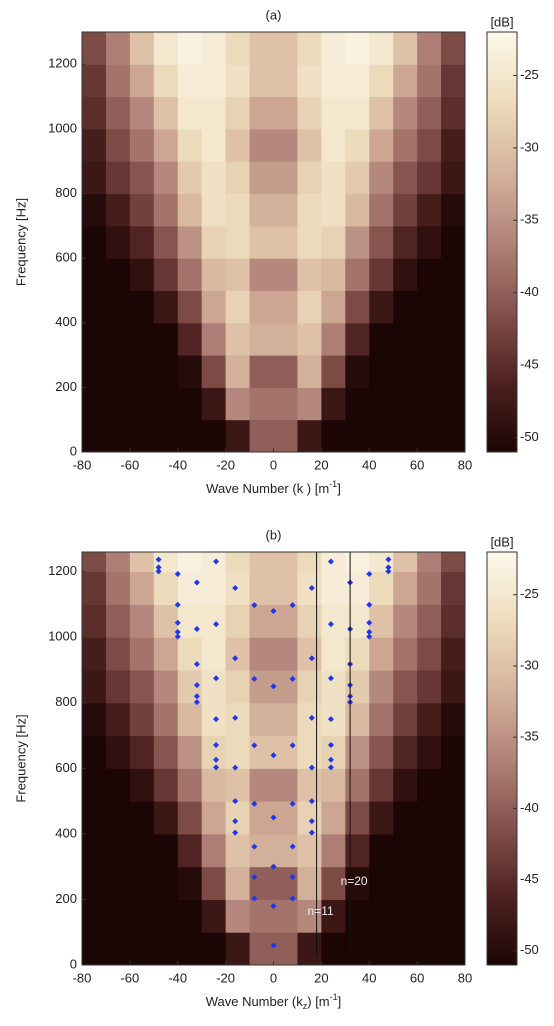 The height and width of the screenshot is (1026, 554). What do you see at coordinates (273, 977) in the screenshot?
I see `x-tick-label: 0` at bounding box center [273, 977].